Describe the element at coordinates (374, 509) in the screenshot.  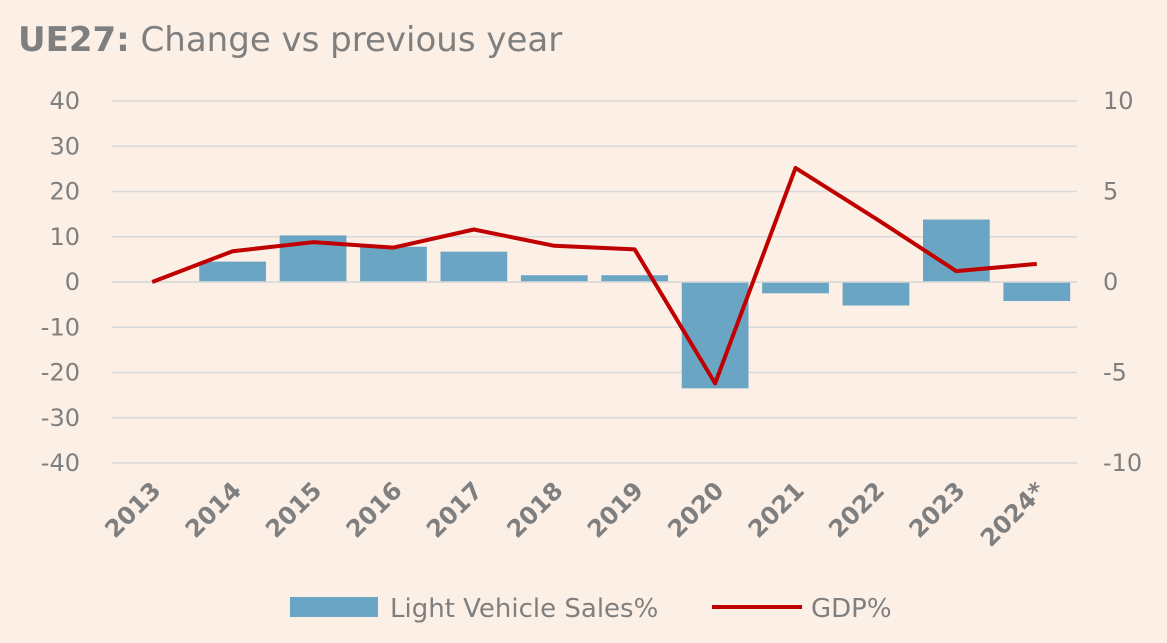
I see `x-tick-label: 2016` at that location.